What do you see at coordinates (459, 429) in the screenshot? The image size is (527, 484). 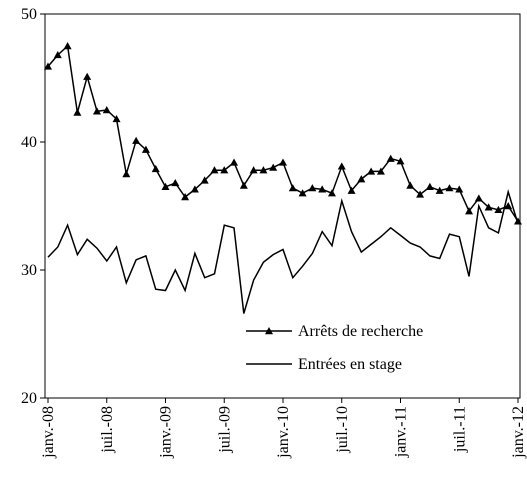 I see `x-tick-label: juil.-11` at bounding box center [459, 429].